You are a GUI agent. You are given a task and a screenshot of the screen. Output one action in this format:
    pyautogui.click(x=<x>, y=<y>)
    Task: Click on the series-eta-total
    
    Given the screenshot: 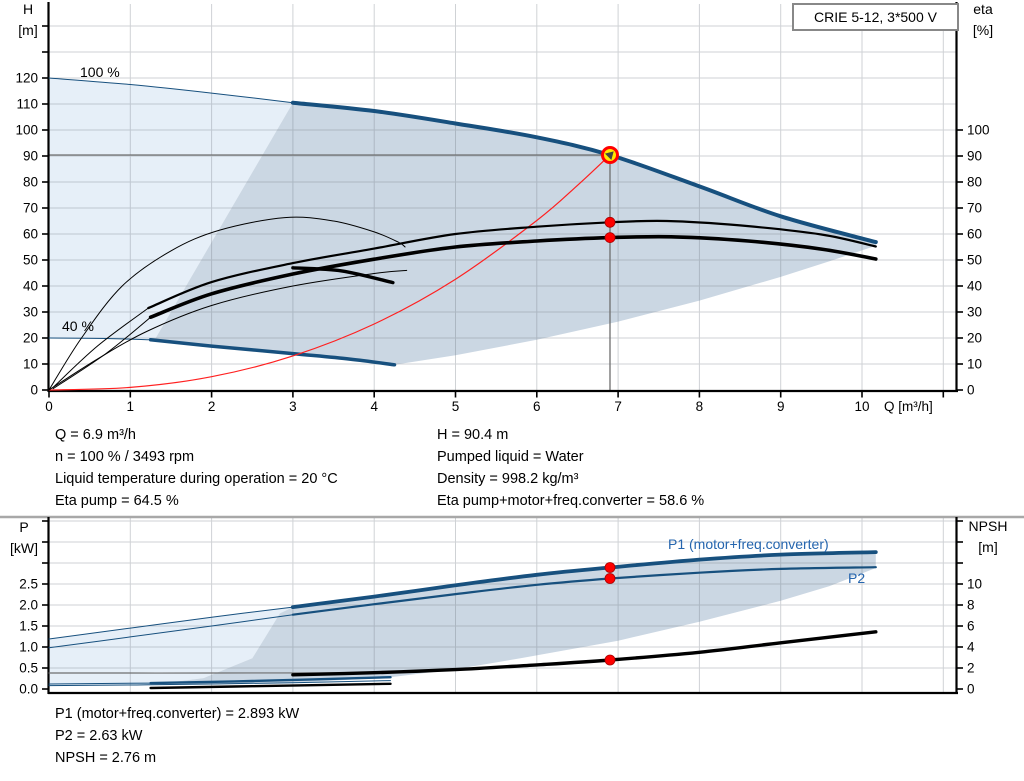 What is the action you would take?
    pyautogui.click(x=513, y=276)
    